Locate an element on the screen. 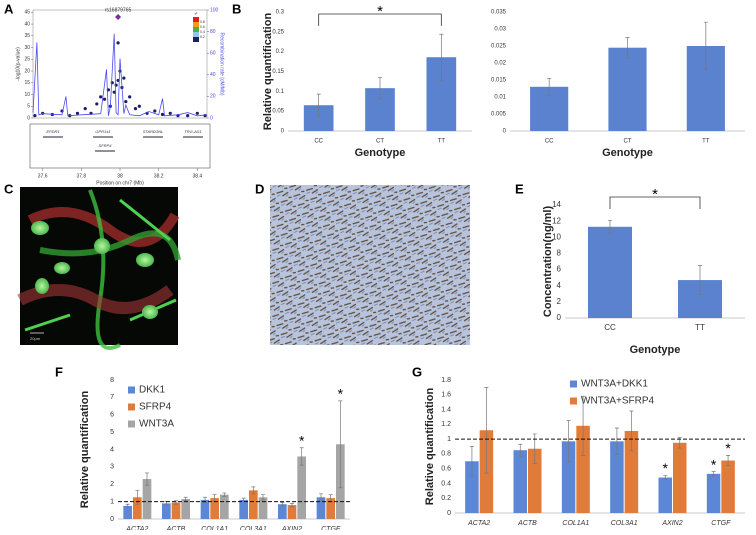 The width and height of the screenshot is (756, 535). y-tick-label: 0.25 is located at coordinates (278, 32).